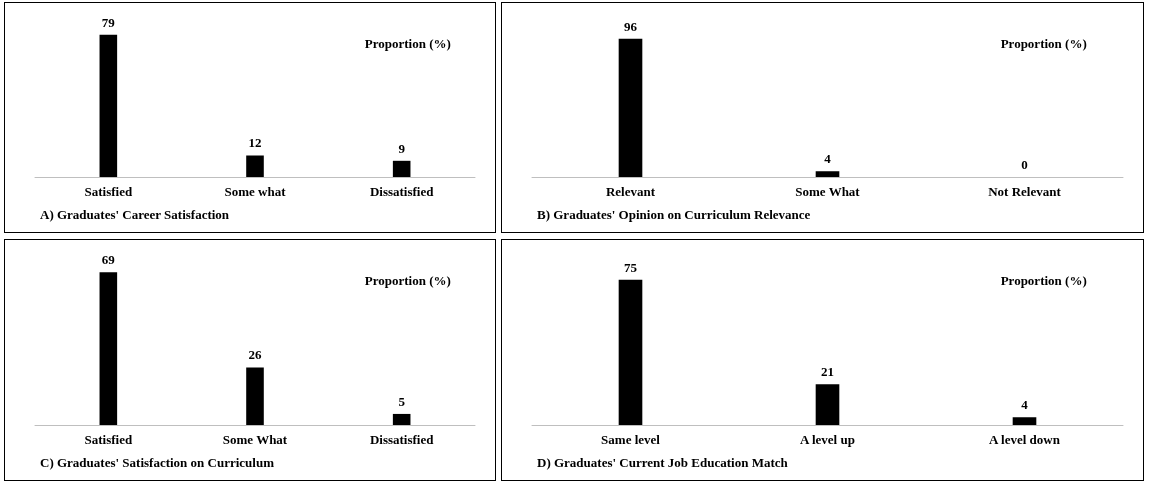 The width and height of the screenshot is (1149, 483). What do you see at coordinates (255, 191) in the screenshot?
I see `x-tick-label: Some what` at bounding box center [255, 191].